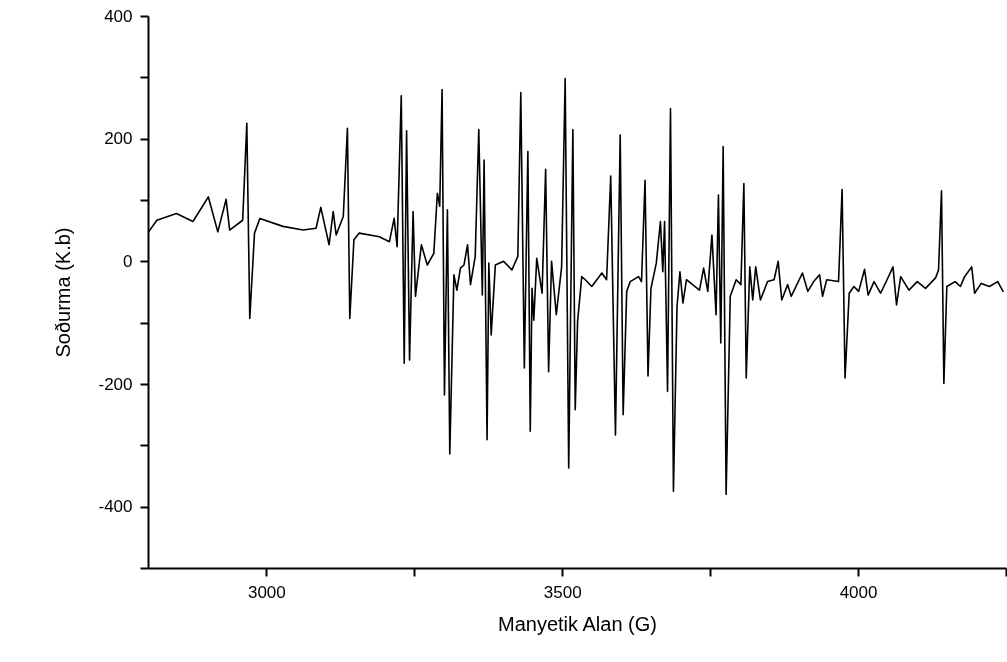  Describe the element at coordinates (118, 16) in the screenshot. I see `y-tick-label: 400` at that location.